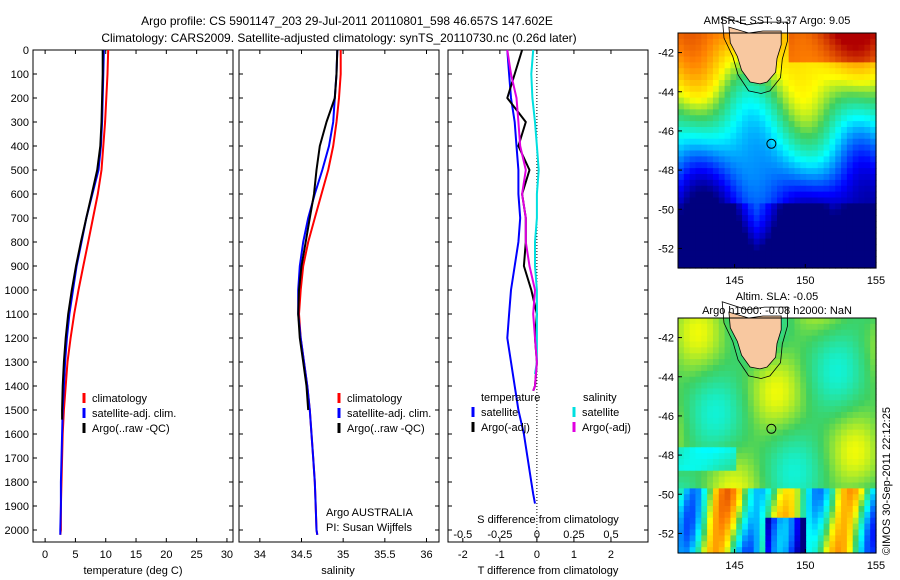  Describe the element at coordinates (499, 535) in the screenshot. I see `x-top-tick-label: -0.25` at that location.